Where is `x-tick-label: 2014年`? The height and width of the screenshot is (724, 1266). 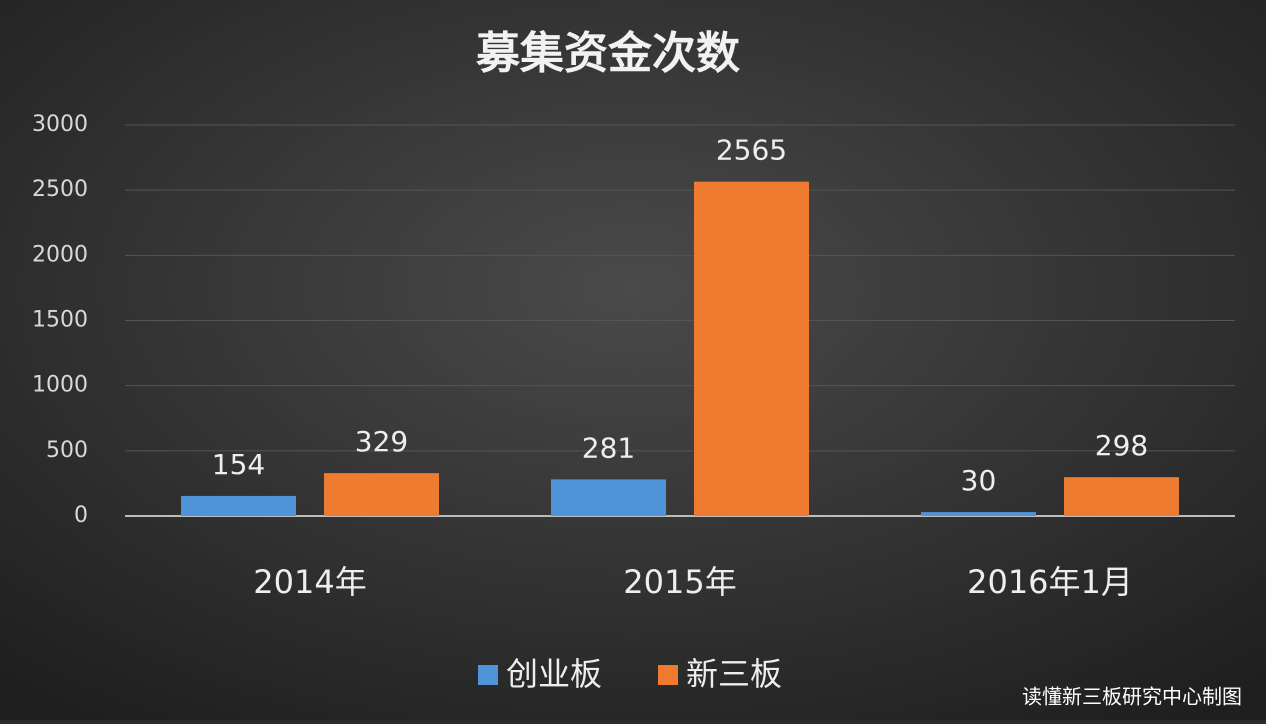
x-tick-label: 2014年 is located at coordinates (309, 582).